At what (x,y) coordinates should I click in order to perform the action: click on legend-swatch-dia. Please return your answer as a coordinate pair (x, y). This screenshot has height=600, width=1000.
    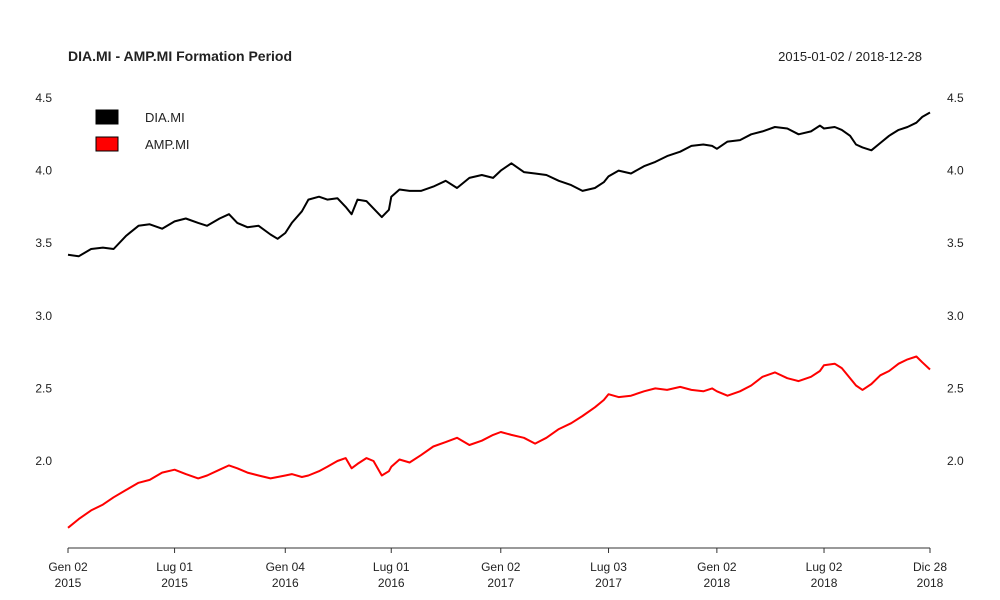
    Looking at the image, I should click on (107, 117).